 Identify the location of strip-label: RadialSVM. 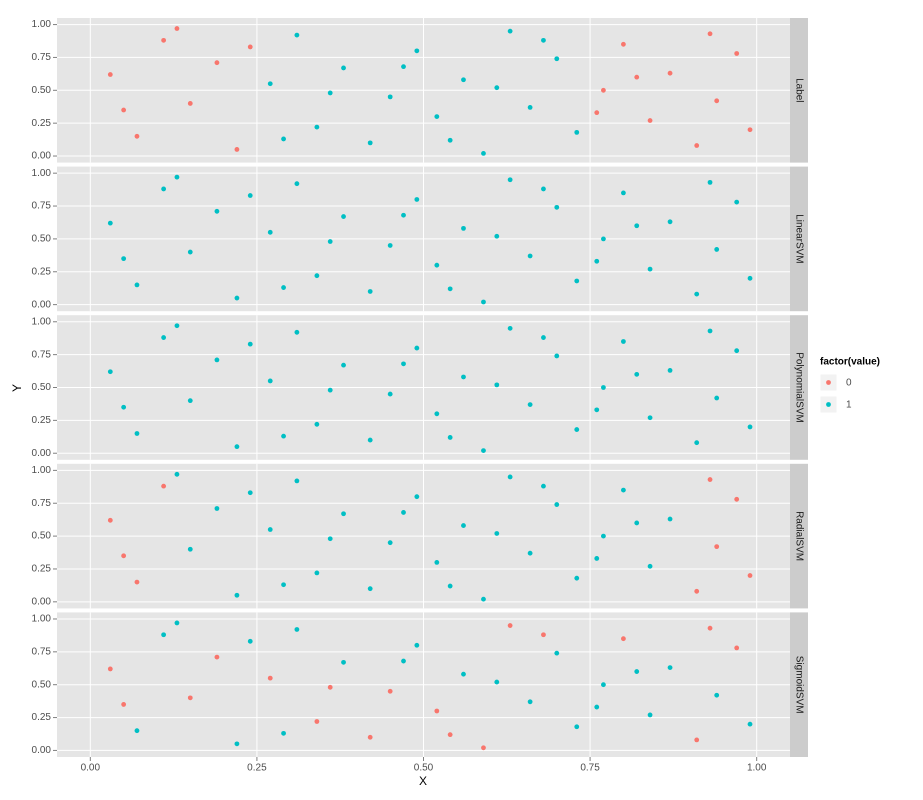
(798, 536).